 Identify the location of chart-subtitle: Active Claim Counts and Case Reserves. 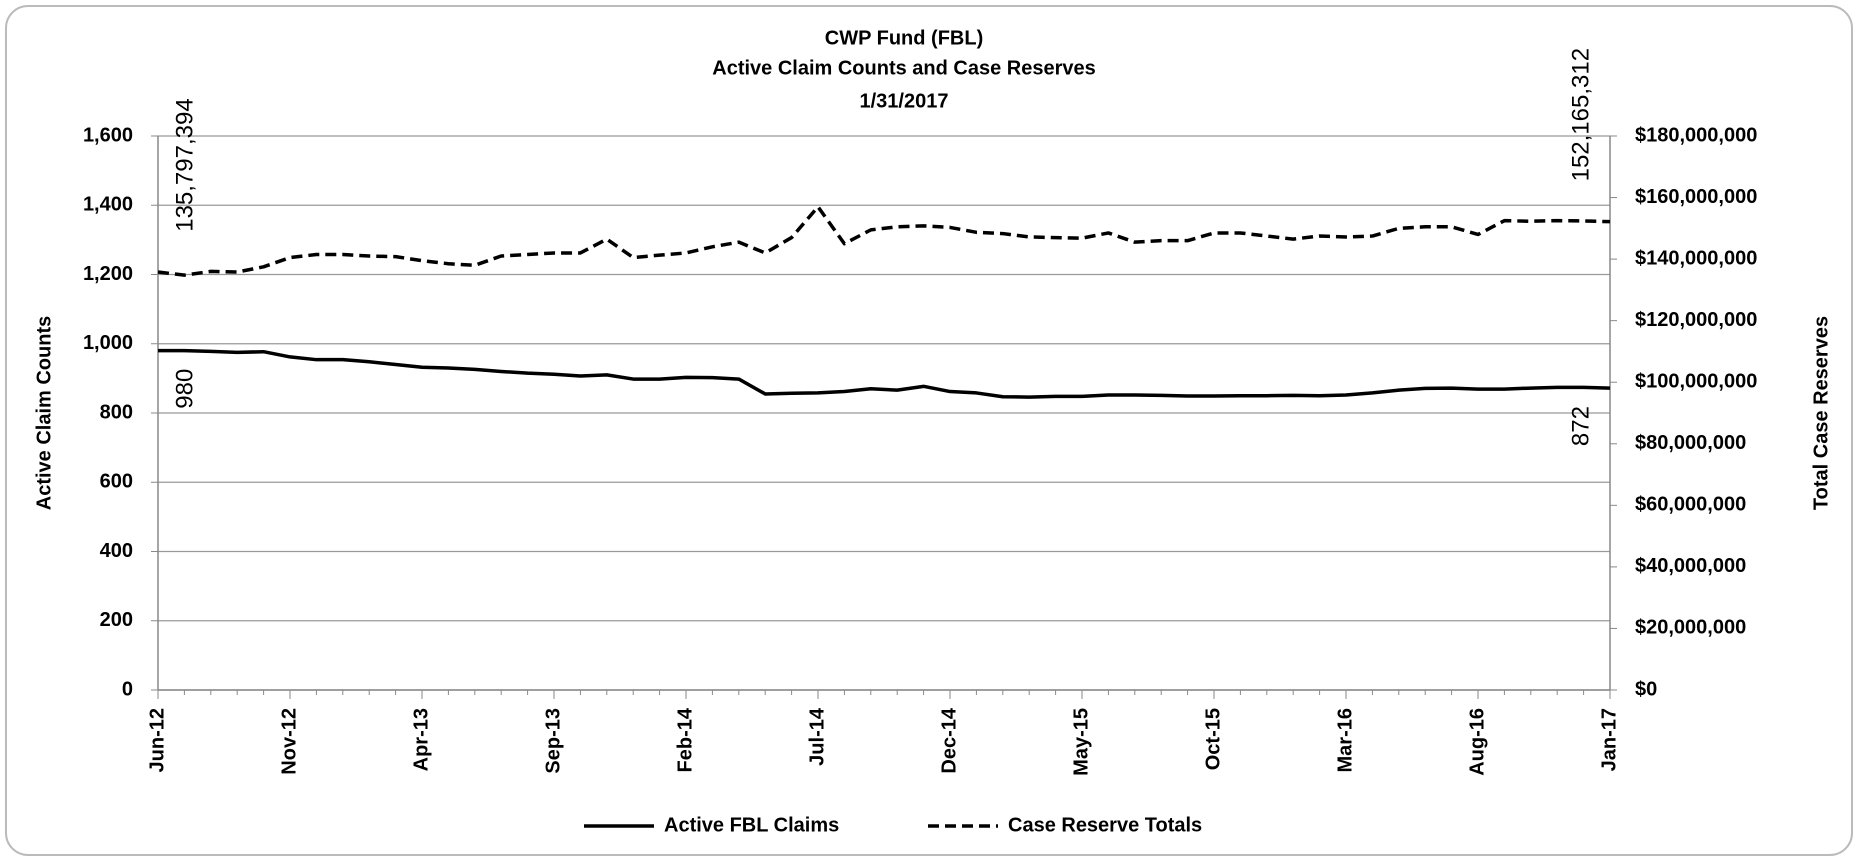
(904, 68).